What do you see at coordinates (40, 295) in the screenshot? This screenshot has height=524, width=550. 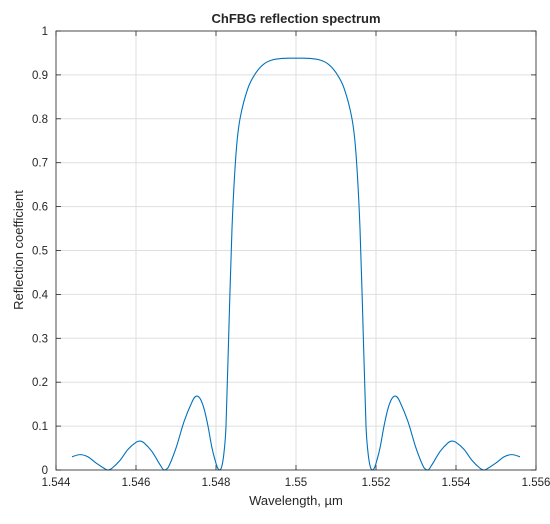 I see `y-tick-label: 0.4` at bounding box center [40, 295].